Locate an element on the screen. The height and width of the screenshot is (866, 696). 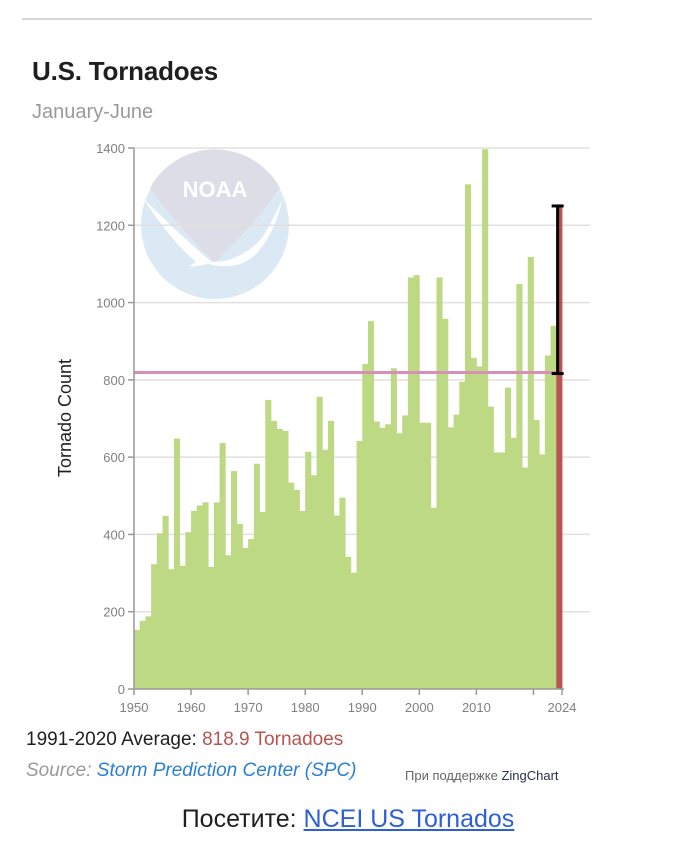
bar-1990 is located at coordinates (365, 526).